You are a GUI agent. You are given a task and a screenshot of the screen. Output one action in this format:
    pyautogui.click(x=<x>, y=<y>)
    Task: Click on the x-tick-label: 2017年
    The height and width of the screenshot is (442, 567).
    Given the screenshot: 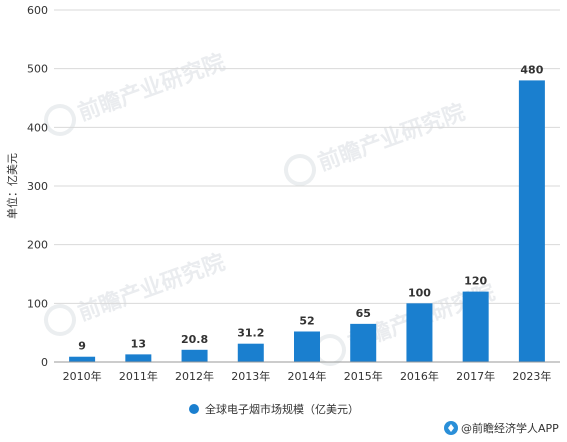 What is the action you would take?
    pyautogui.click(x=475, y=376)
    